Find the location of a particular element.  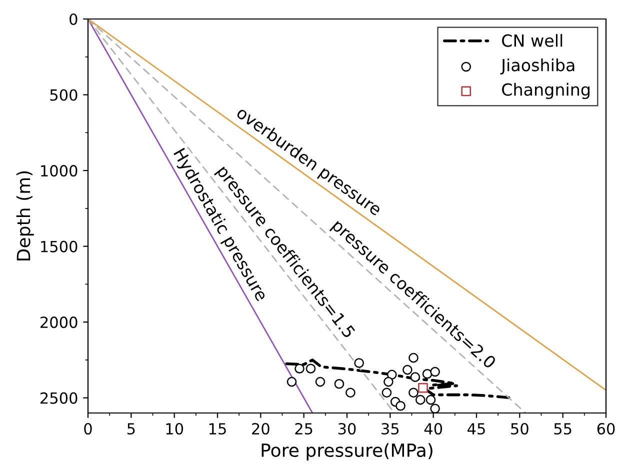

x-tick-label: 20 is located at coordinates (261, 428).